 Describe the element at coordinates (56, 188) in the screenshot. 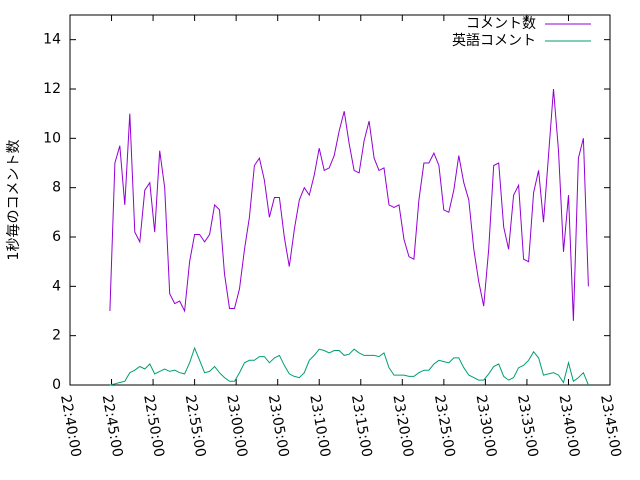

I see `y-tick-label: 8` at that location.